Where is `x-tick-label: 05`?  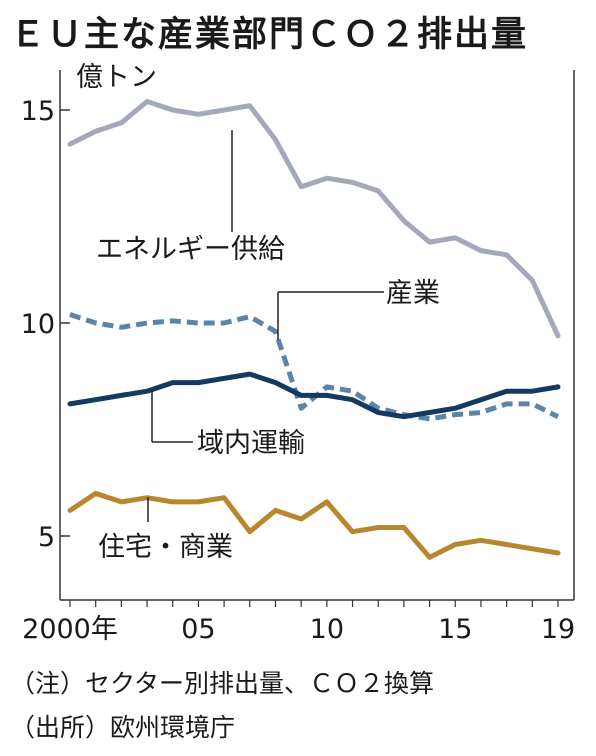
x-tick-label: 05 is located at coordinates (198, 629).